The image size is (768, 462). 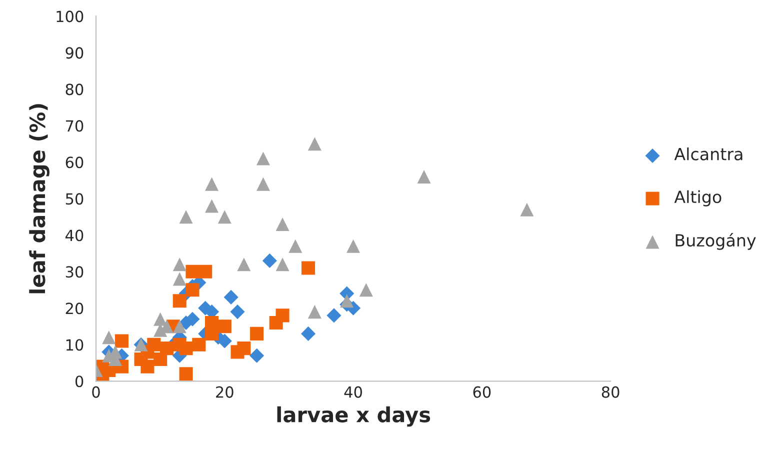 I want to click on y-tick-label: 70, so click(x=75, y=126).